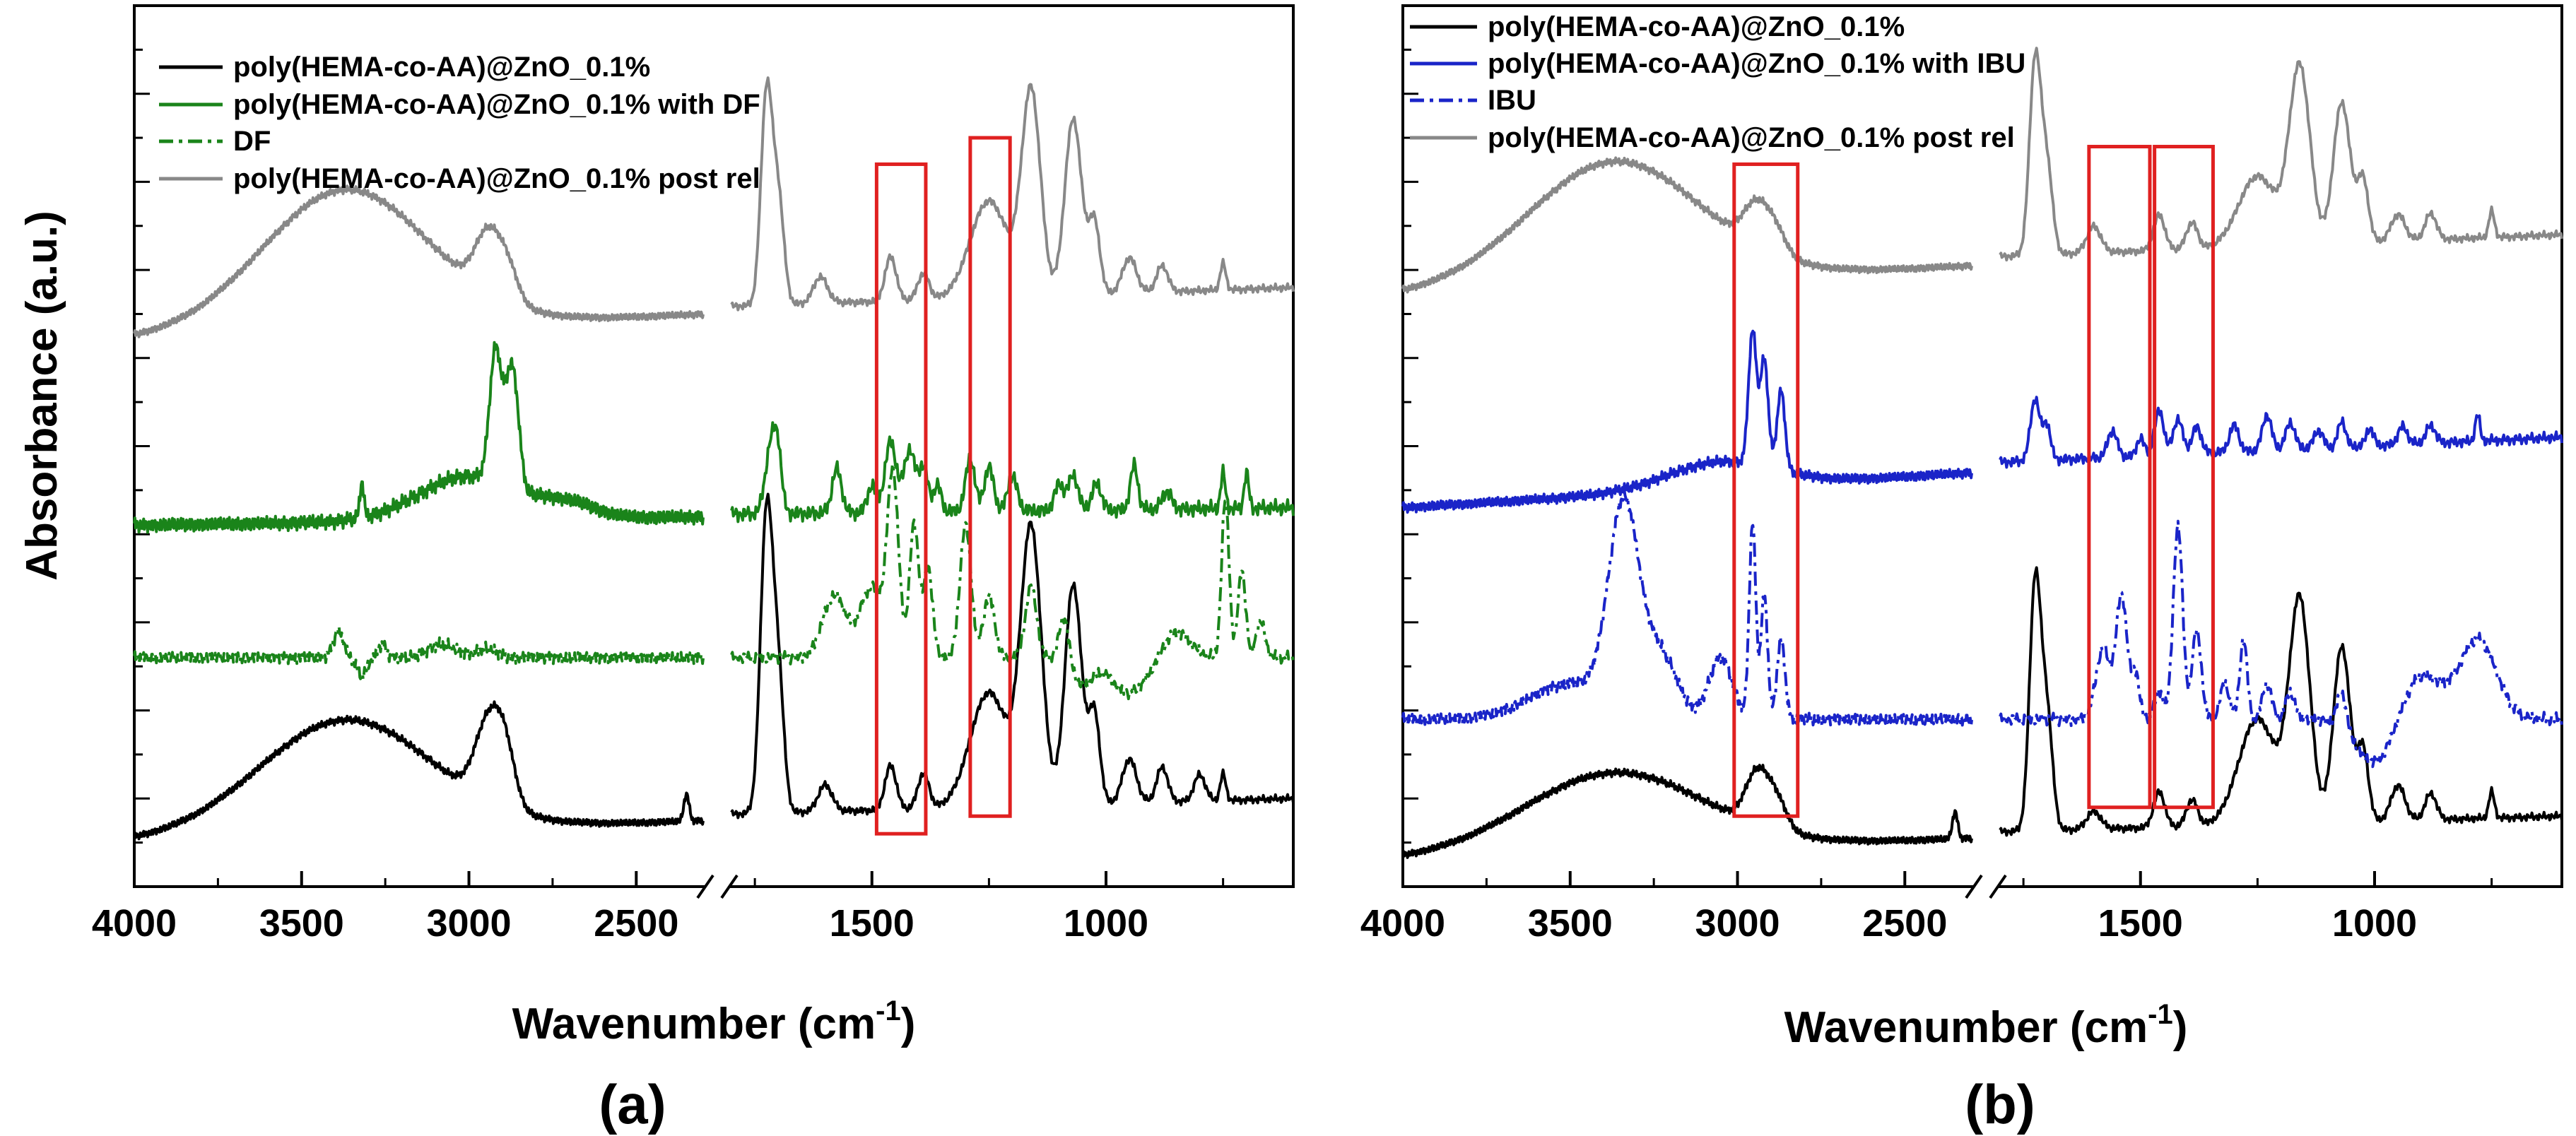  Describe the element at coordinates (1751, 137) in the screenshot. I see `legend-b-label-4: poly(HEMA-co-AA)@ZnO_0.1% post rel` at that location.